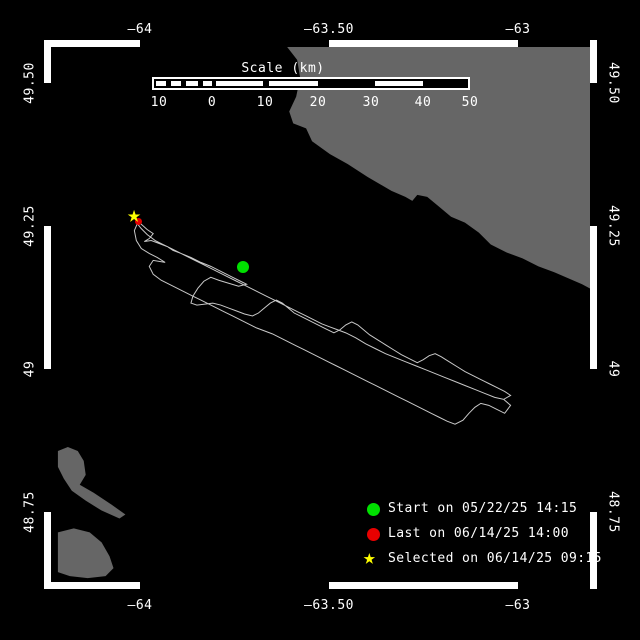 Image resolution: width=640 pixels, height=640 pixels. What do you see at coordinates (518, 605) in the screenshot?
I see `x-axis-tick-bottom-2: –63` at bounding box center [518, 605].